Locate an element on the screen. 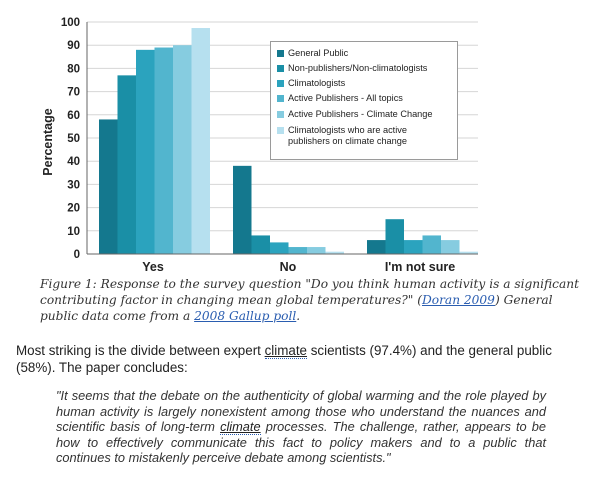  climate-link: climate is located at coordinates (286, 351).